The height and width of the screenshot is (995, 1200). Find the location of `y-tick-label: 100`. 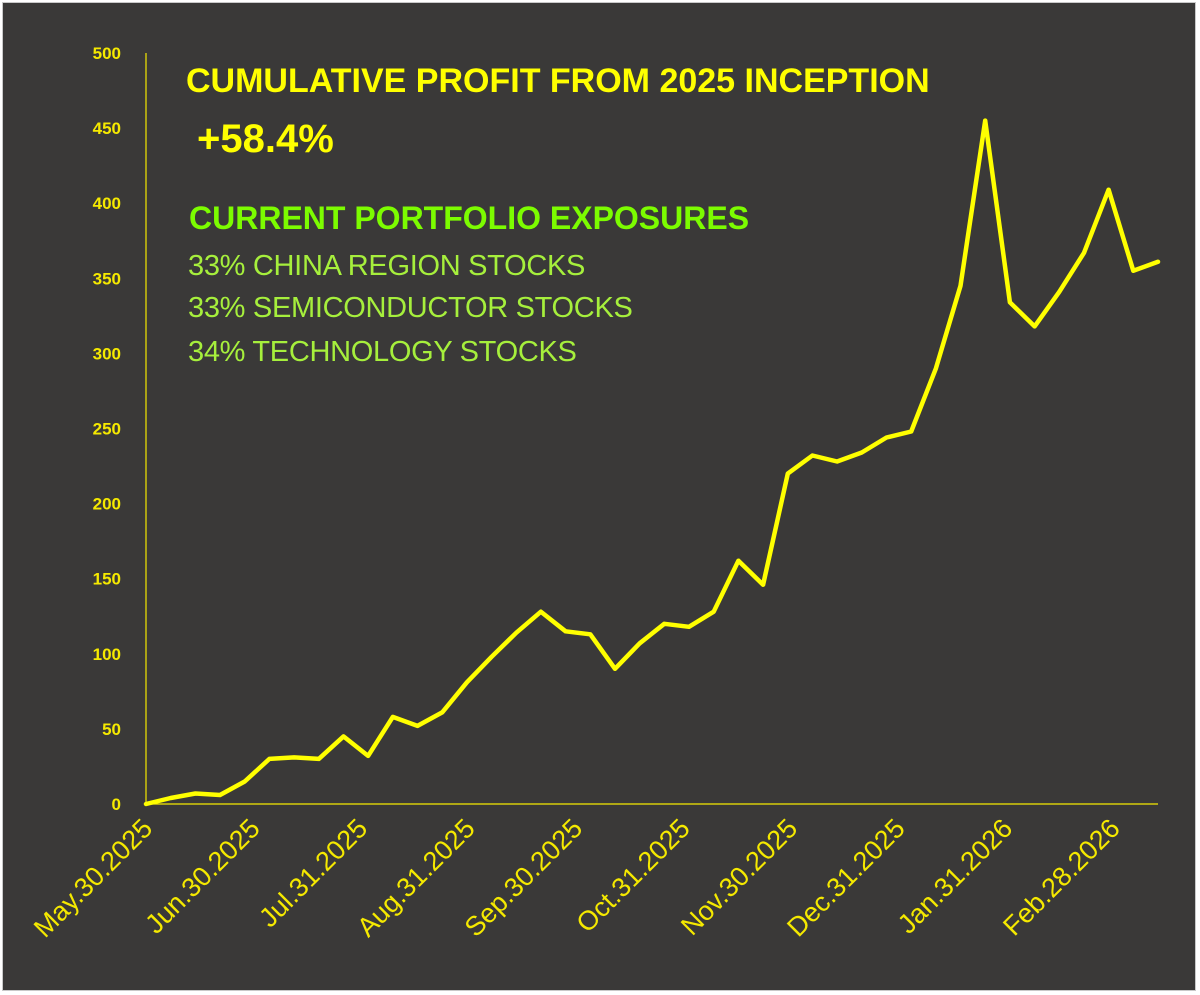

y-tick-label: 100 is located at coordinates (107, 654).